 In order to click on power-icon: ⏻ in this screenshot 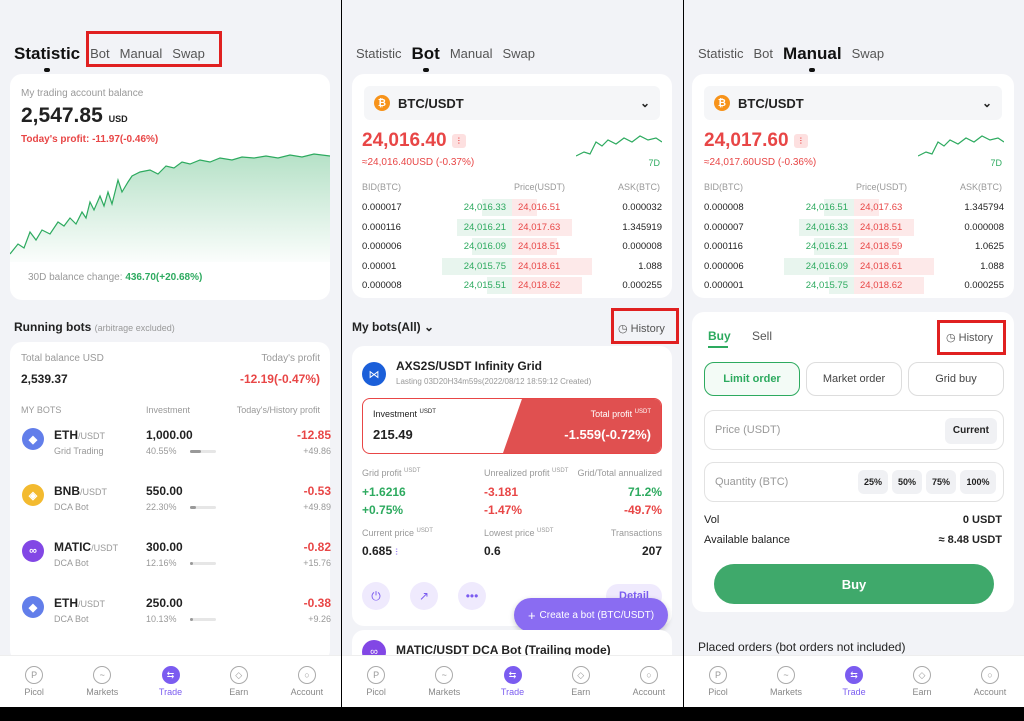, I will do `click(376, 596)`.